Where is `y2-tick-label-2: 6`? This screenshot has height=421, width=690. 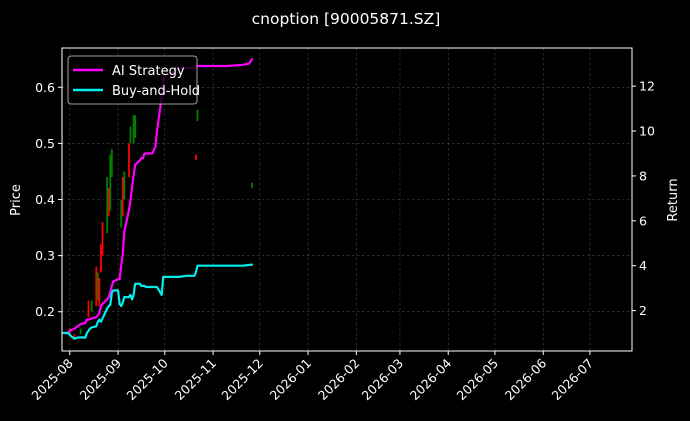
y2-tick-label-2: 6 is located at coordinates (643, 220).